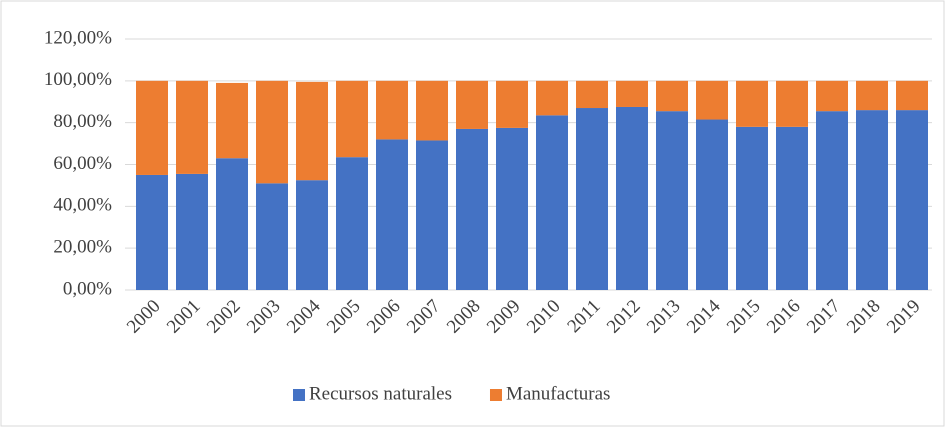 The height and width of the screenshot is (427, 945). What do you see at coordinates (82, 205) in the screenshot?
I see `y-tick-label: 40,00%` at bounding box center [82, 205].